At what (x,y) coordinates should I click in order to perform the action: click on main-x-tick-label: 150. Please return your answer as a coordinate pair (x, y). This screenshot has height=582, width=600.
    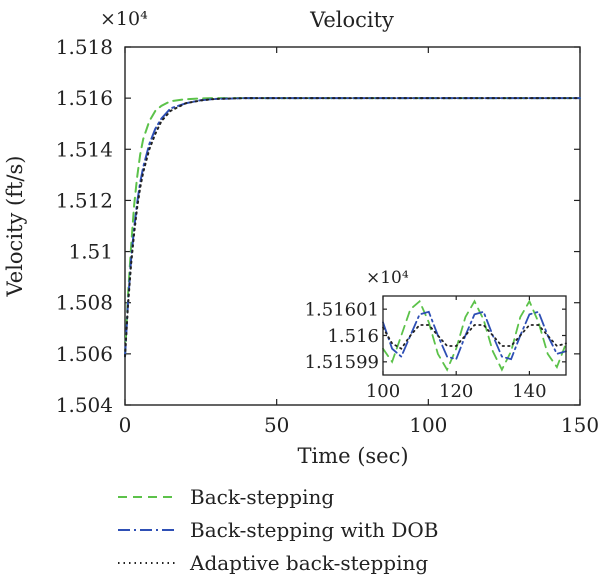
    Looking at the image, I should click on (580, 425).